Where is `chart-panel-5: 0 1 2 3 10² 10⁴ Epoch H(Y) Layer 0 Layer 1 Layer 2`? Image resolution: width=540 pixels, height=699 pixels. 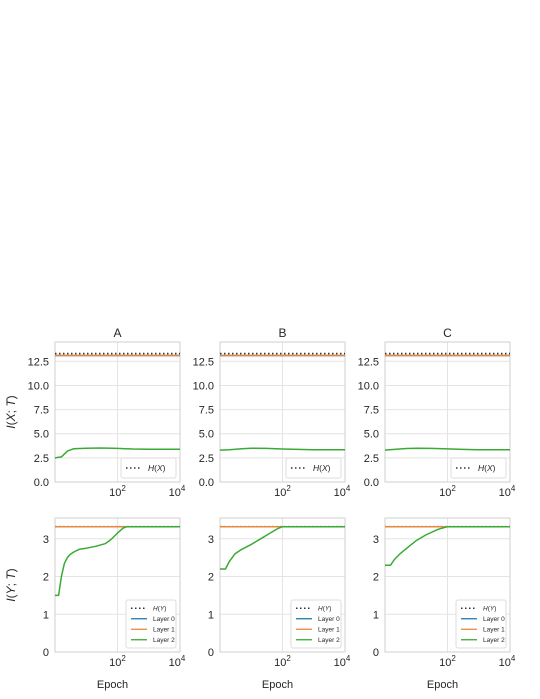
chart-panel-5: 0 1 2 3 10² 10⁴ Epoch H(Y) Layer 0 Layer 1 Layer 2 is located at coordinates (279, 604).